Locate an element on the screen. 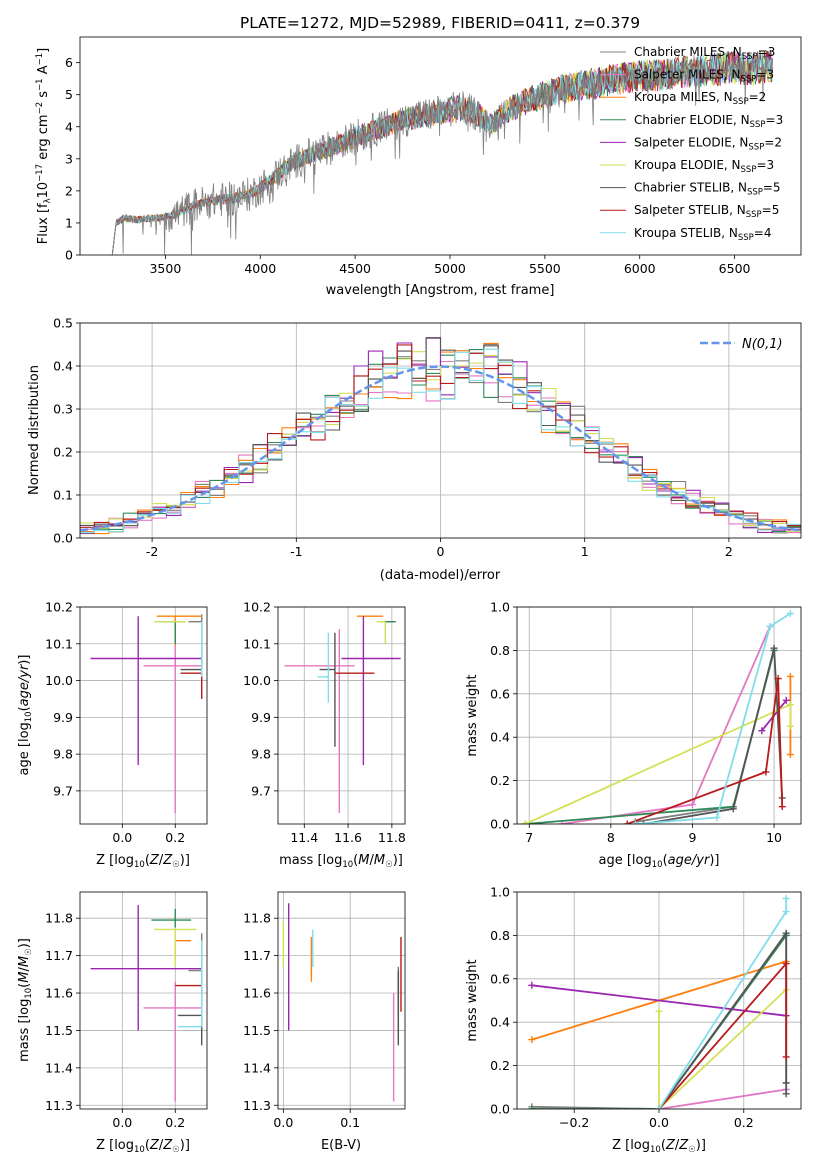 Image resolution: width=819 pixels, height=1170 pixels. x-tick-label: 11.4 is located at coordinates (304, 837).